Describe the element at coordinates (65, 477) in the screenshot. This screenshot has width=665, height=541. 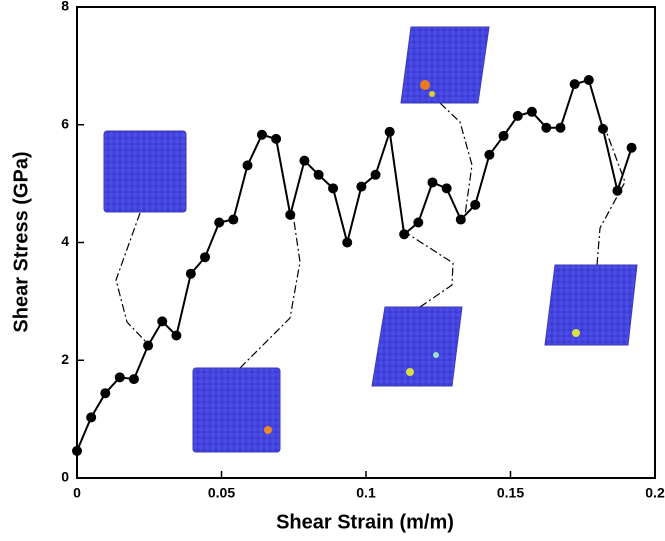
I see `y-tick-label: 0` at that location.